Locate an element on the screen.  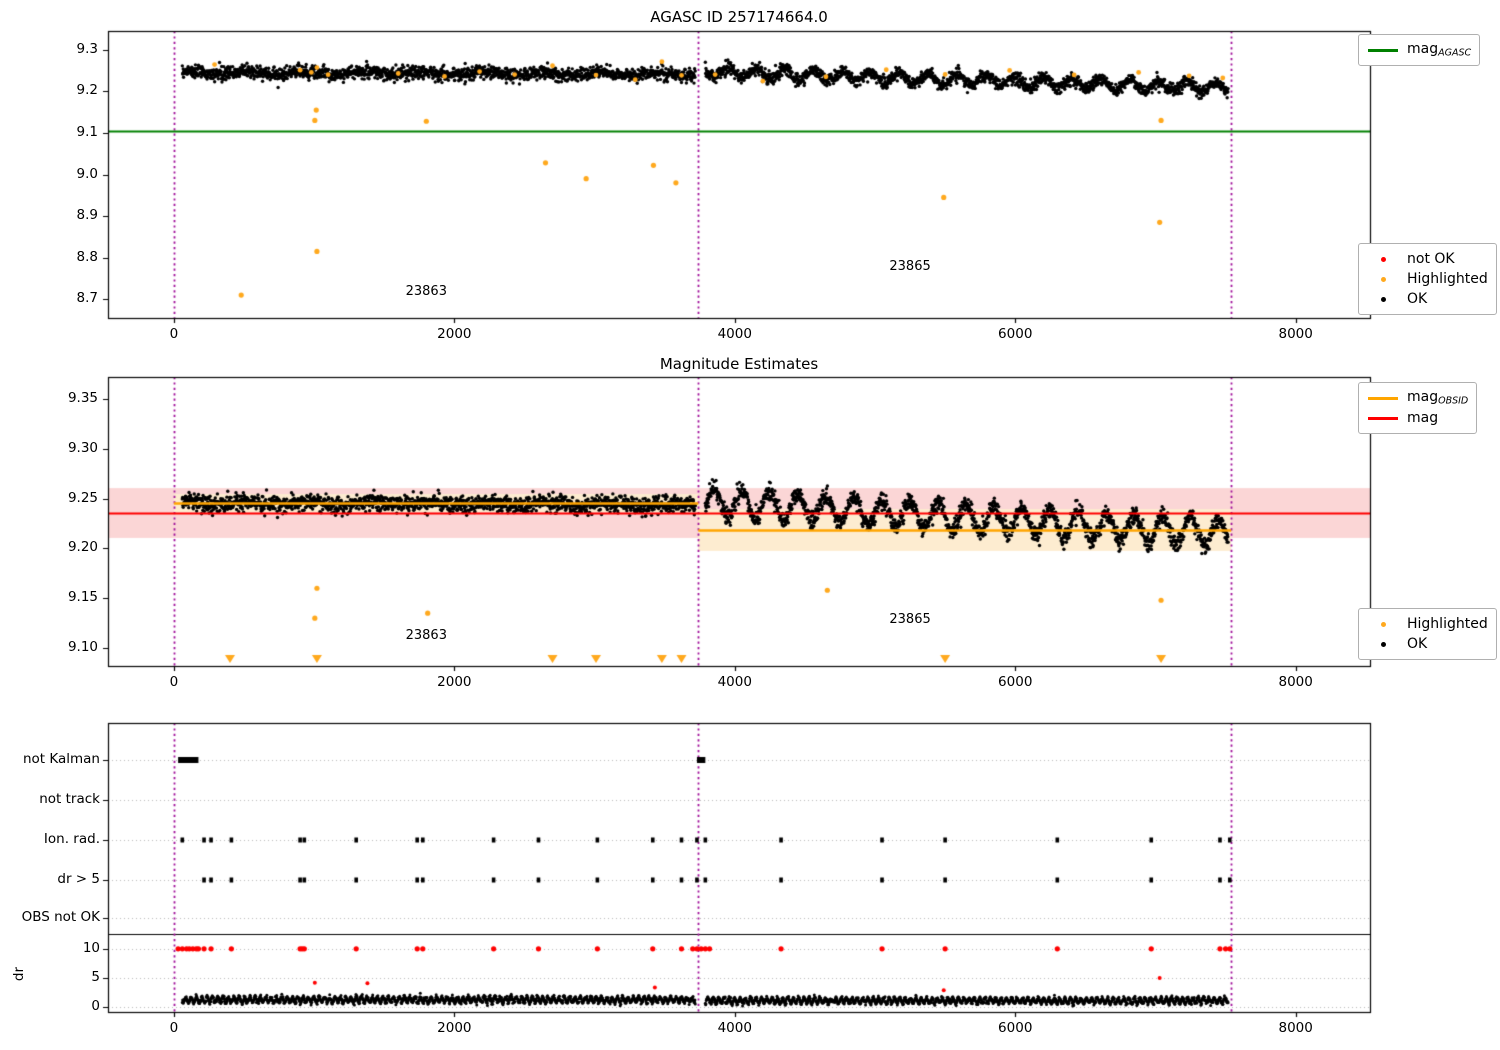
legend-entry: not OK is located at coordinates (1426, 259).